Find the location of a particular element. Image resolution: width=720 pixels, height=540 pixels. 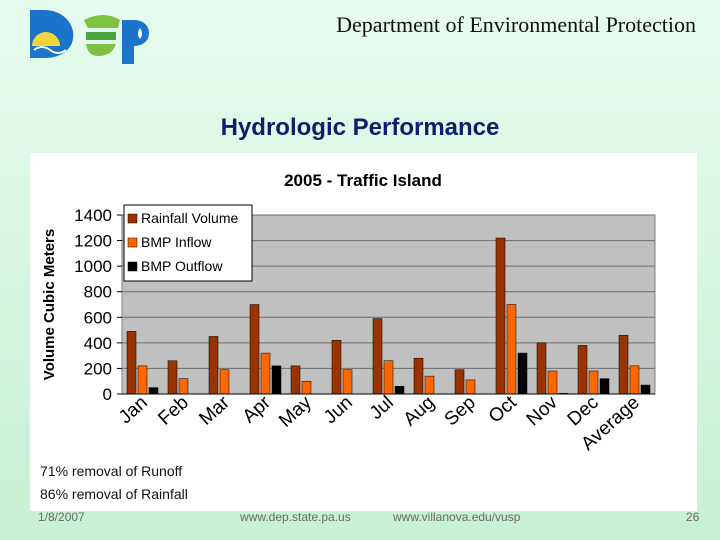

bar-rainfall-volume-jul is located at coordinates (377, 356).